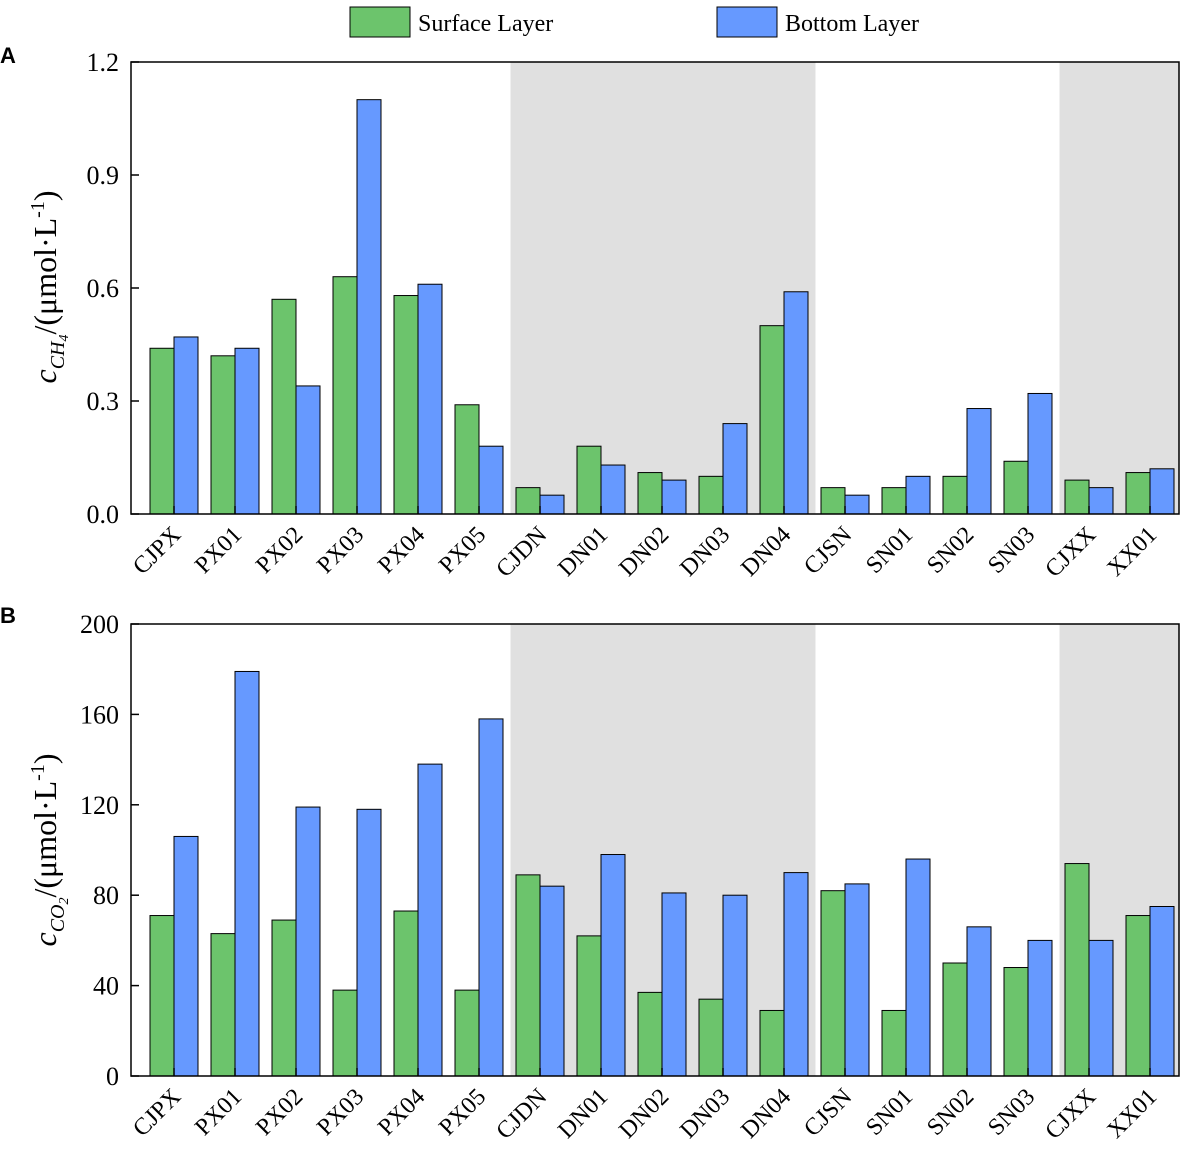 The height and width of the screenshot is (1168, 1189). I want to click on panel-a-bar-surface-px03, so click(345, 395).